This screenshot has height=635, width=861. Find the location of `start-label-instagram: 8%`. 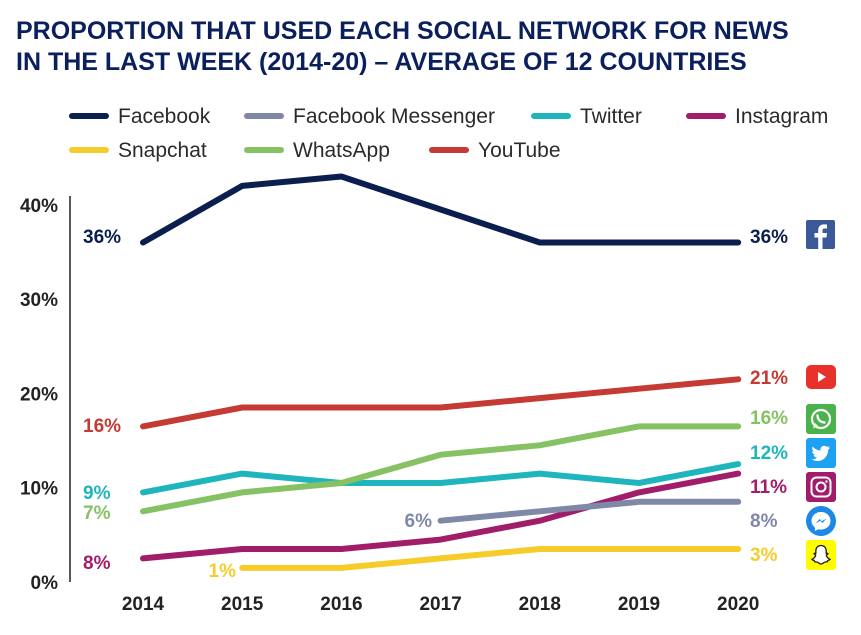

start-label-instagram: 8% is located at coordinates (97, 563).